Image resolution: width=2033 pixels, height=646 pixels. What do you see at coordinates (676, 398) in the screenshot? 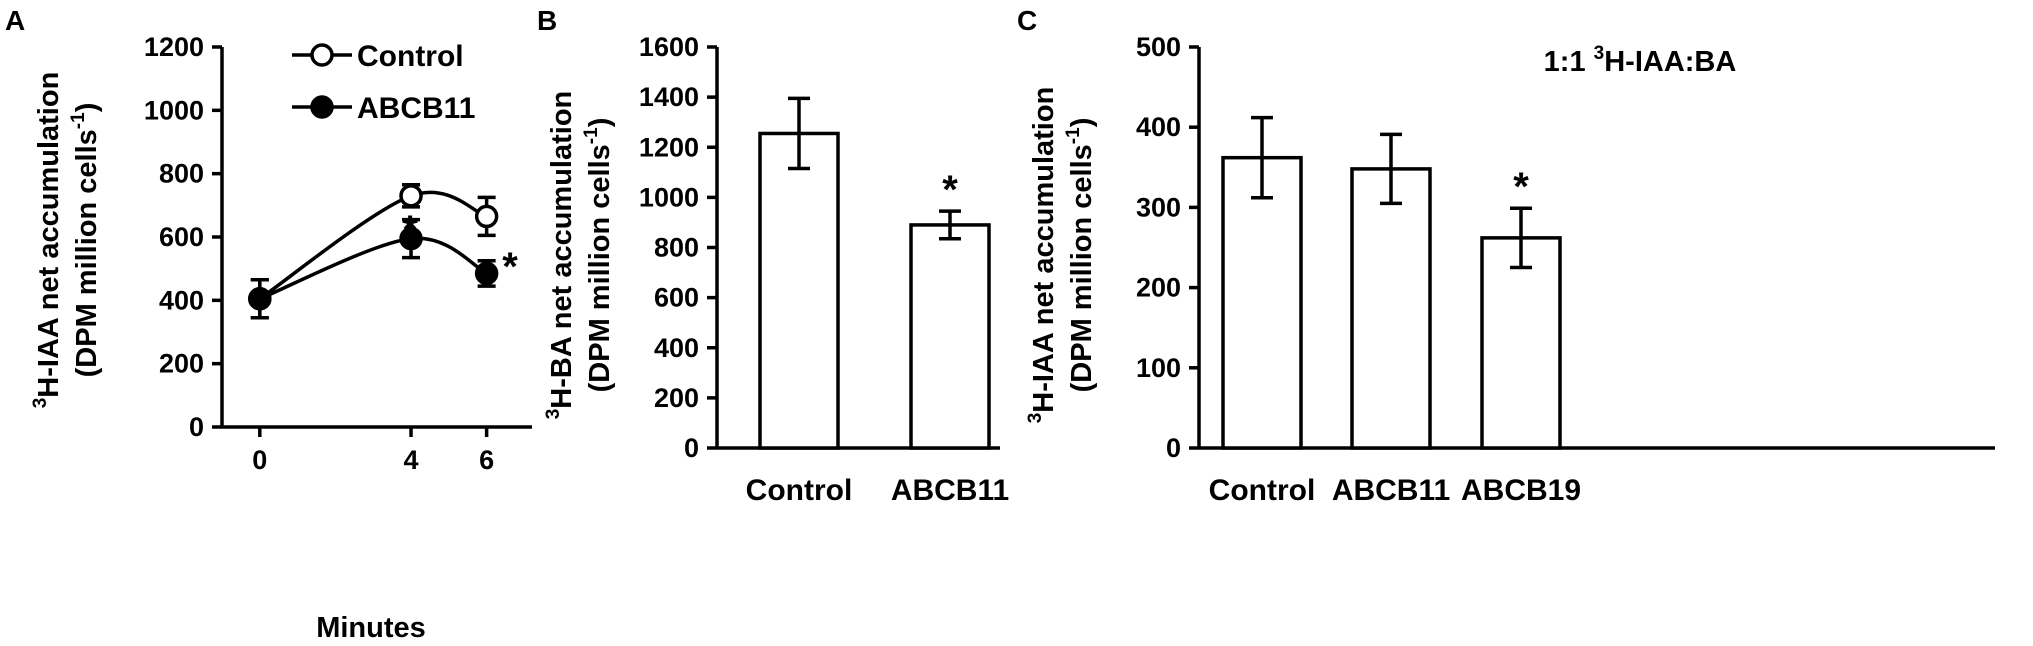
I see `panel-b-y-tick-label: 200` at bounding box center [676, 398].